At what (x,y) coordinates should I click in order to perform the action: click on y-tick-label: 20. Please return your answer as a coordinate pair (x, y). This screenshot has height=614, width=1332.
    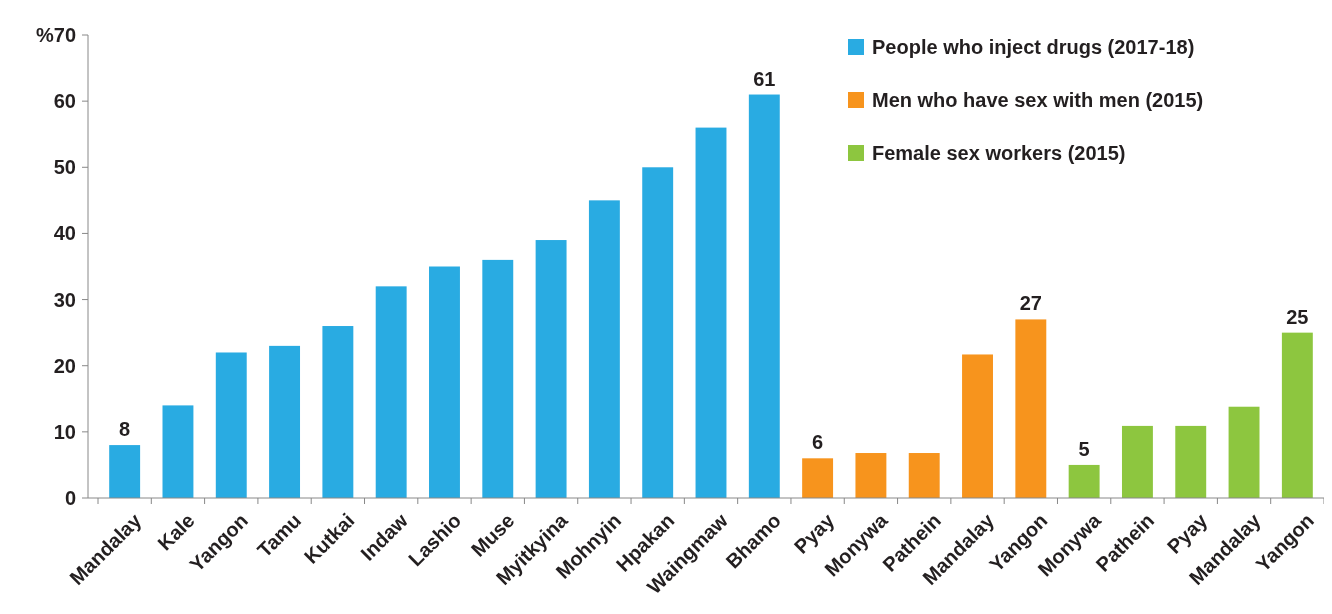
    Looking at the image, I should click on (64, 365).